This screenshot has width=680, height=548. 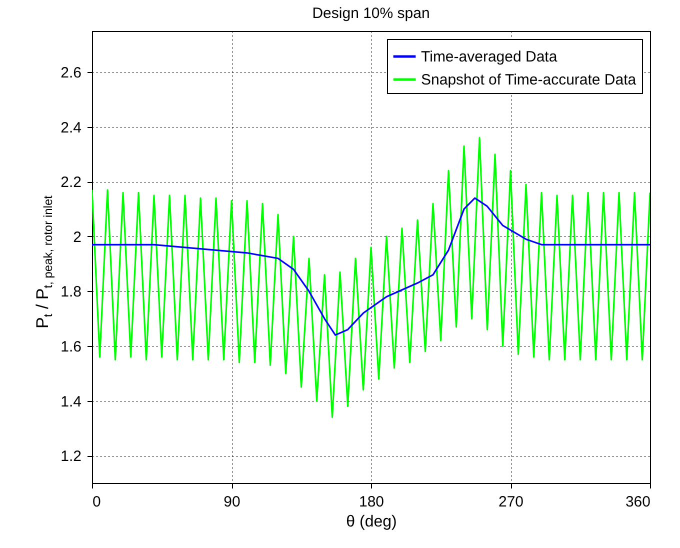 I want to click on x-tick-label: 90, so click(x=232, y=502).